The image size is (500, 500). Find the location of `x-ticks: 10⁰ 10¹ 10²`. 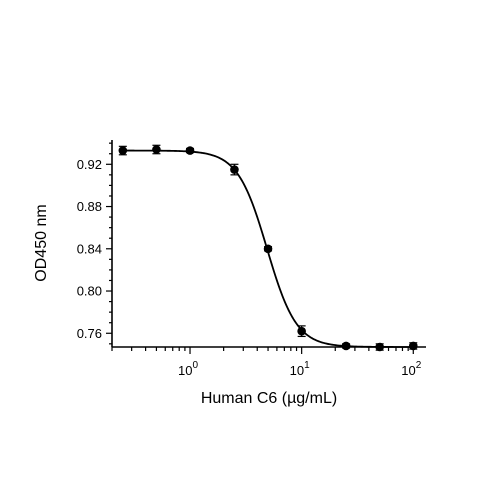

x-ticks: 10⁰ 10¹ 10² is located at coordinates (266, 362).